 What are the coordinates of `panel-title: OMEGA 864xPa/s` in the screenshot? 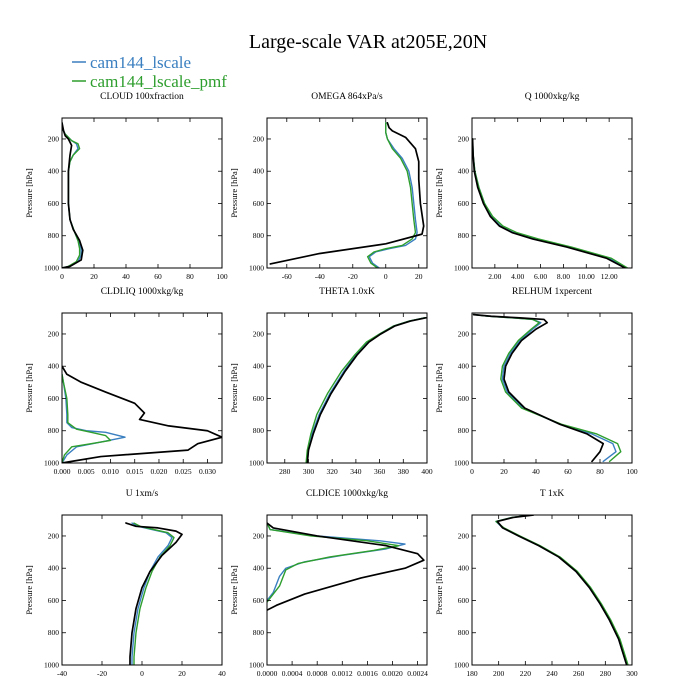 It's located at (347, 97).